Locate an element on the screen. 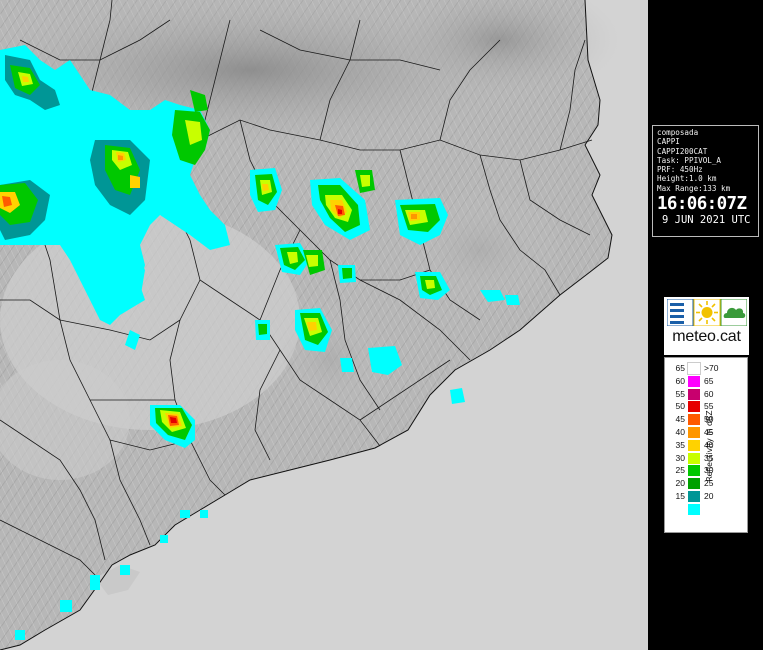  time-label: 16:06:07Z is located at coordinates (702, 204).